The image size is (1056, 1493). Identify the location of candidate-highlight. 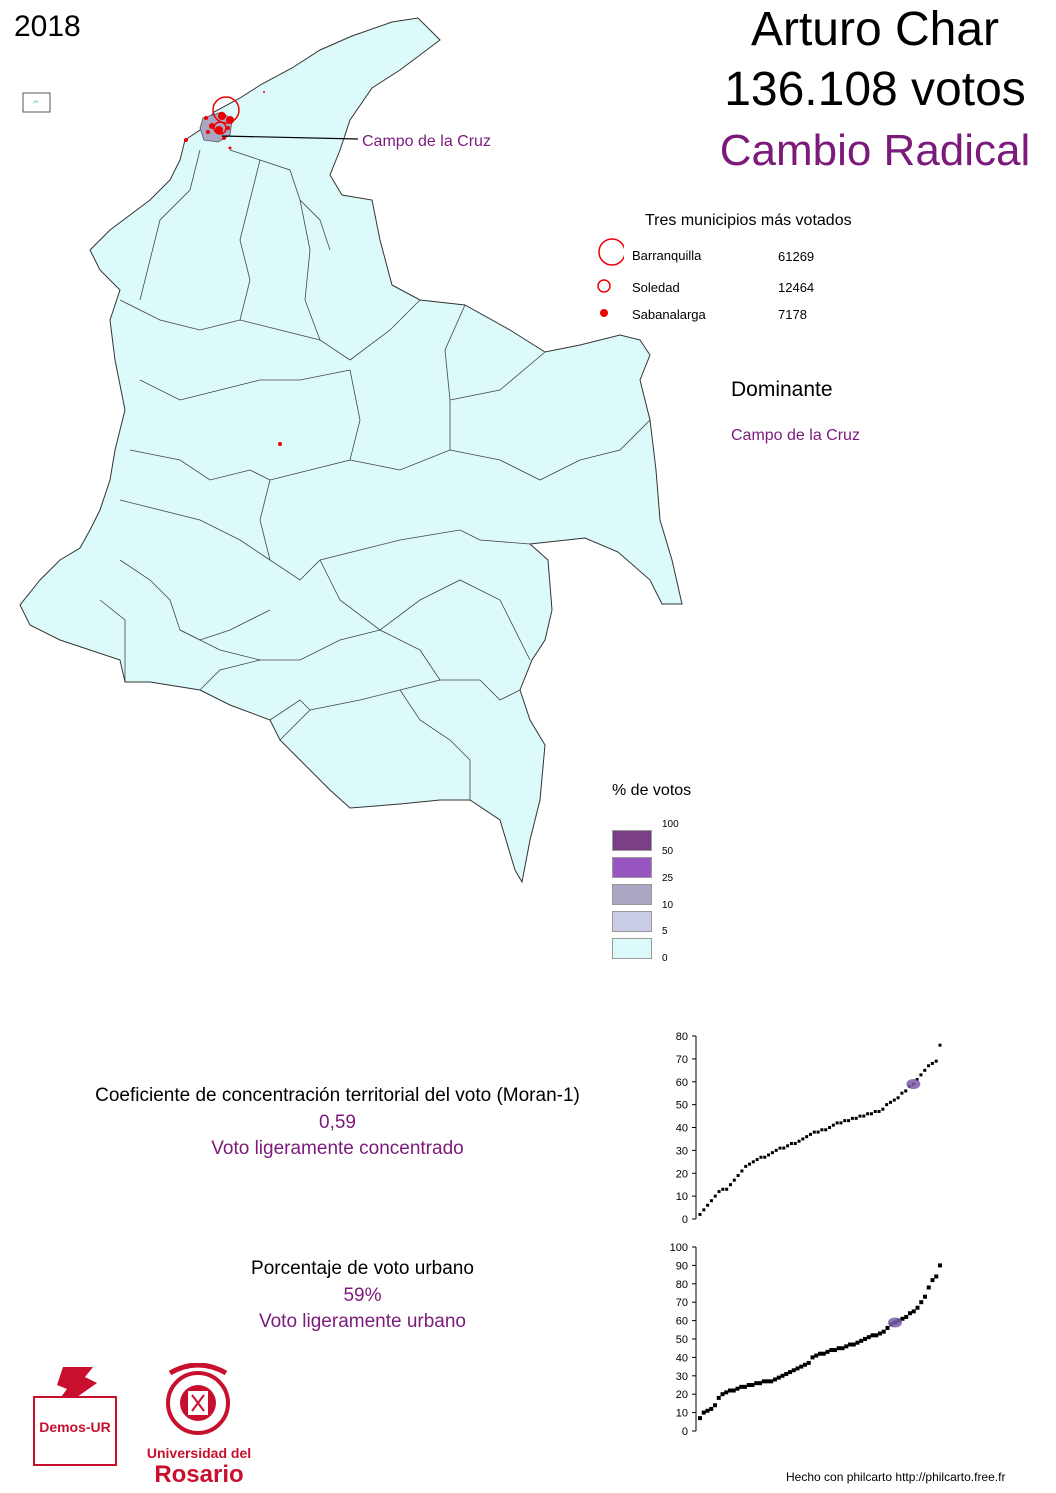
(913, 1084).